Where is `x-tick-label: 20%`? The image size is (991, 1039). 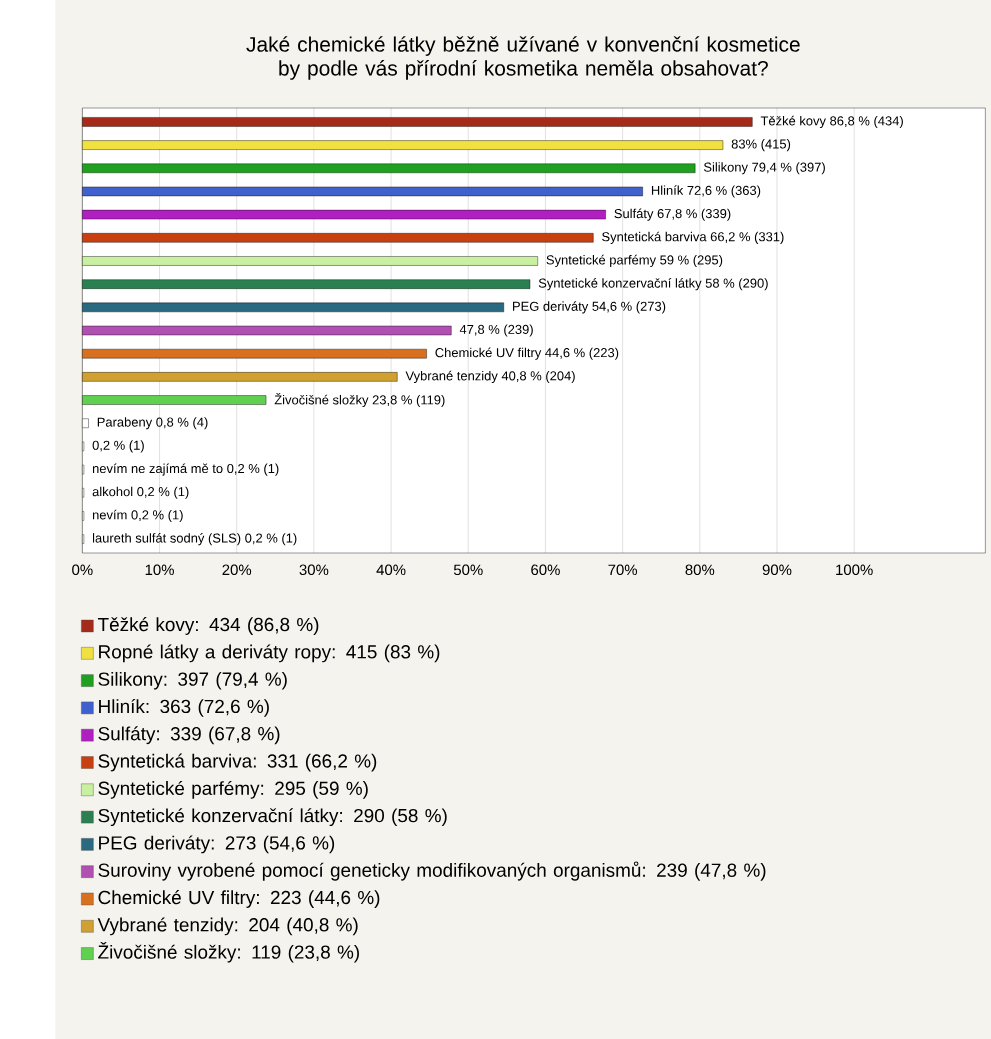 x-tick-label: 20% is located at coordinates (236, 570).